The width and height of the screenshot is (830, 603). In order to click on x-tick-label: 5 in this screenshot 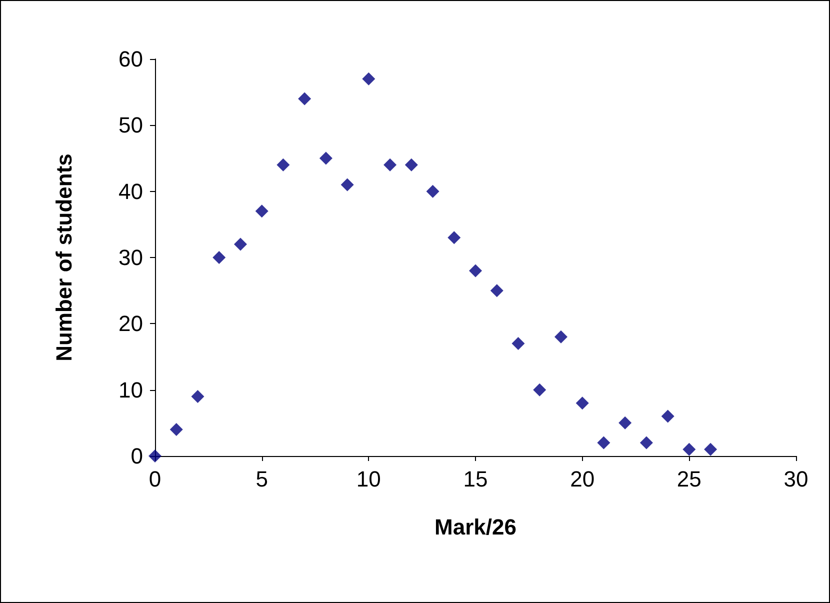, I will do `click(262, 479)`.